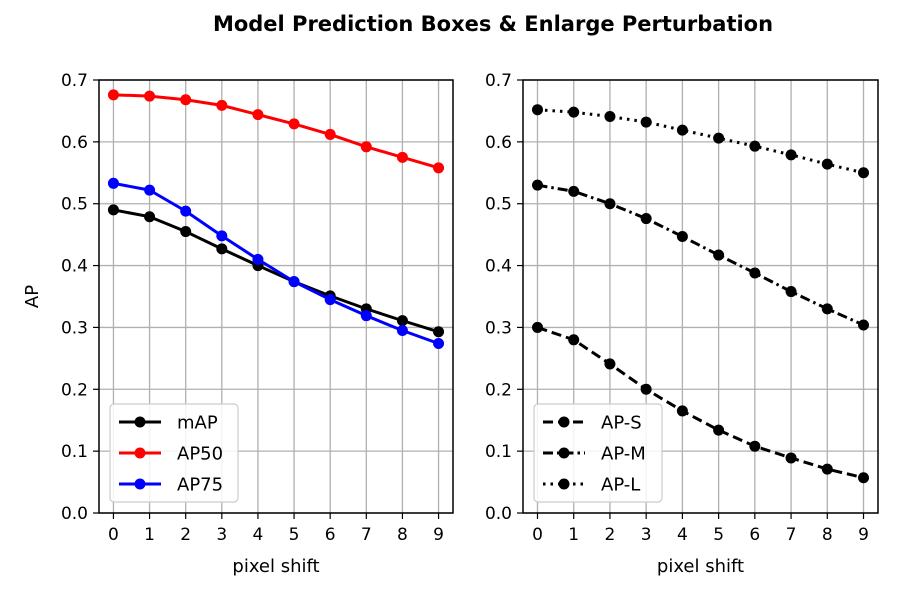  Describe the element at coordinates (149, 535) in the screenshot. I see `x-tick-label: 1` at that location.